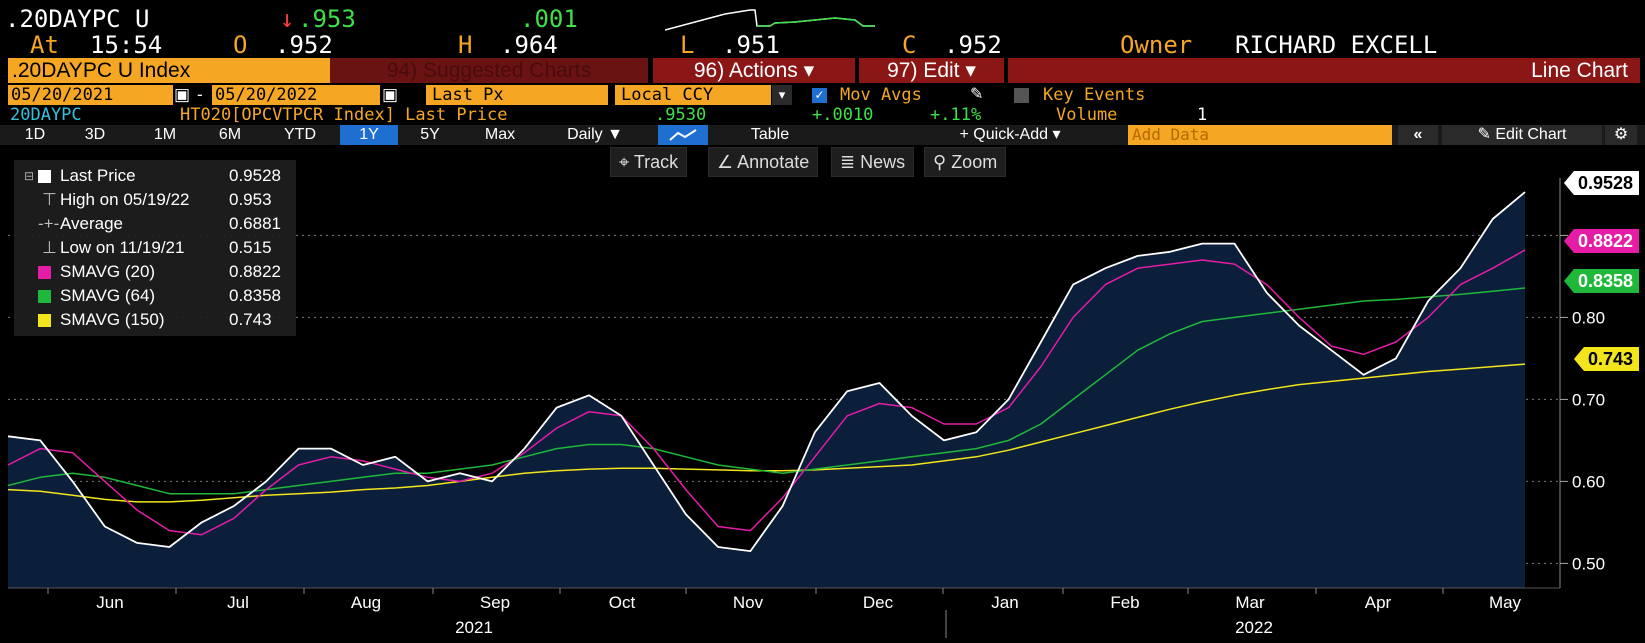 This screenshot has height=643, width=1645. I want to click on legend-low: ⊥ Low on 11/19/21 0.515, so click(155, 248).